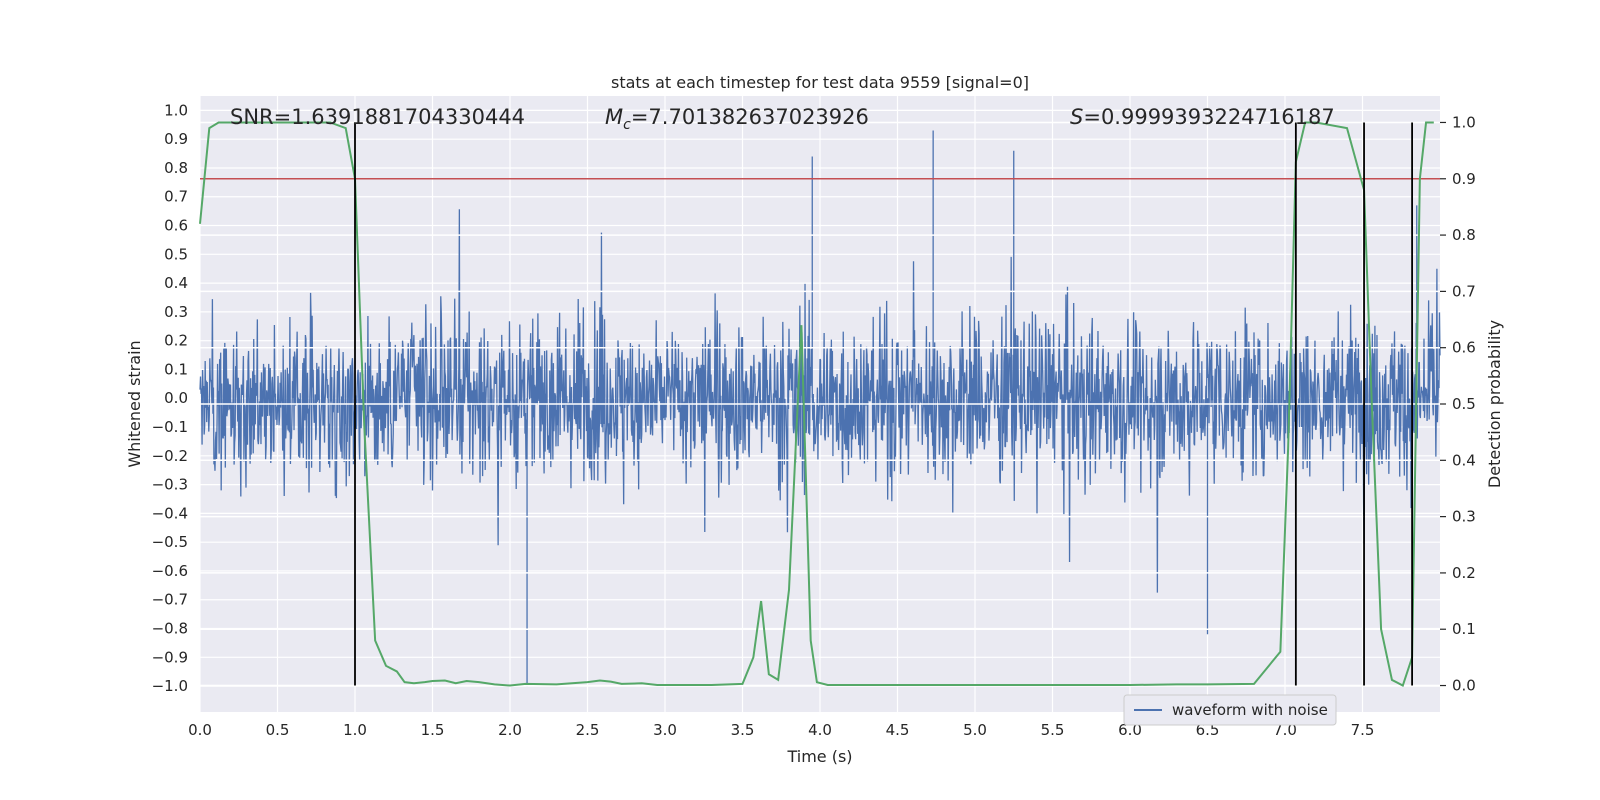 This screenshot has width=1600, height=800. What do you see at coordinates (170, 456) in the screenshot?
I see `y-tick-label: −0.2` at bounding box center [170, 456].